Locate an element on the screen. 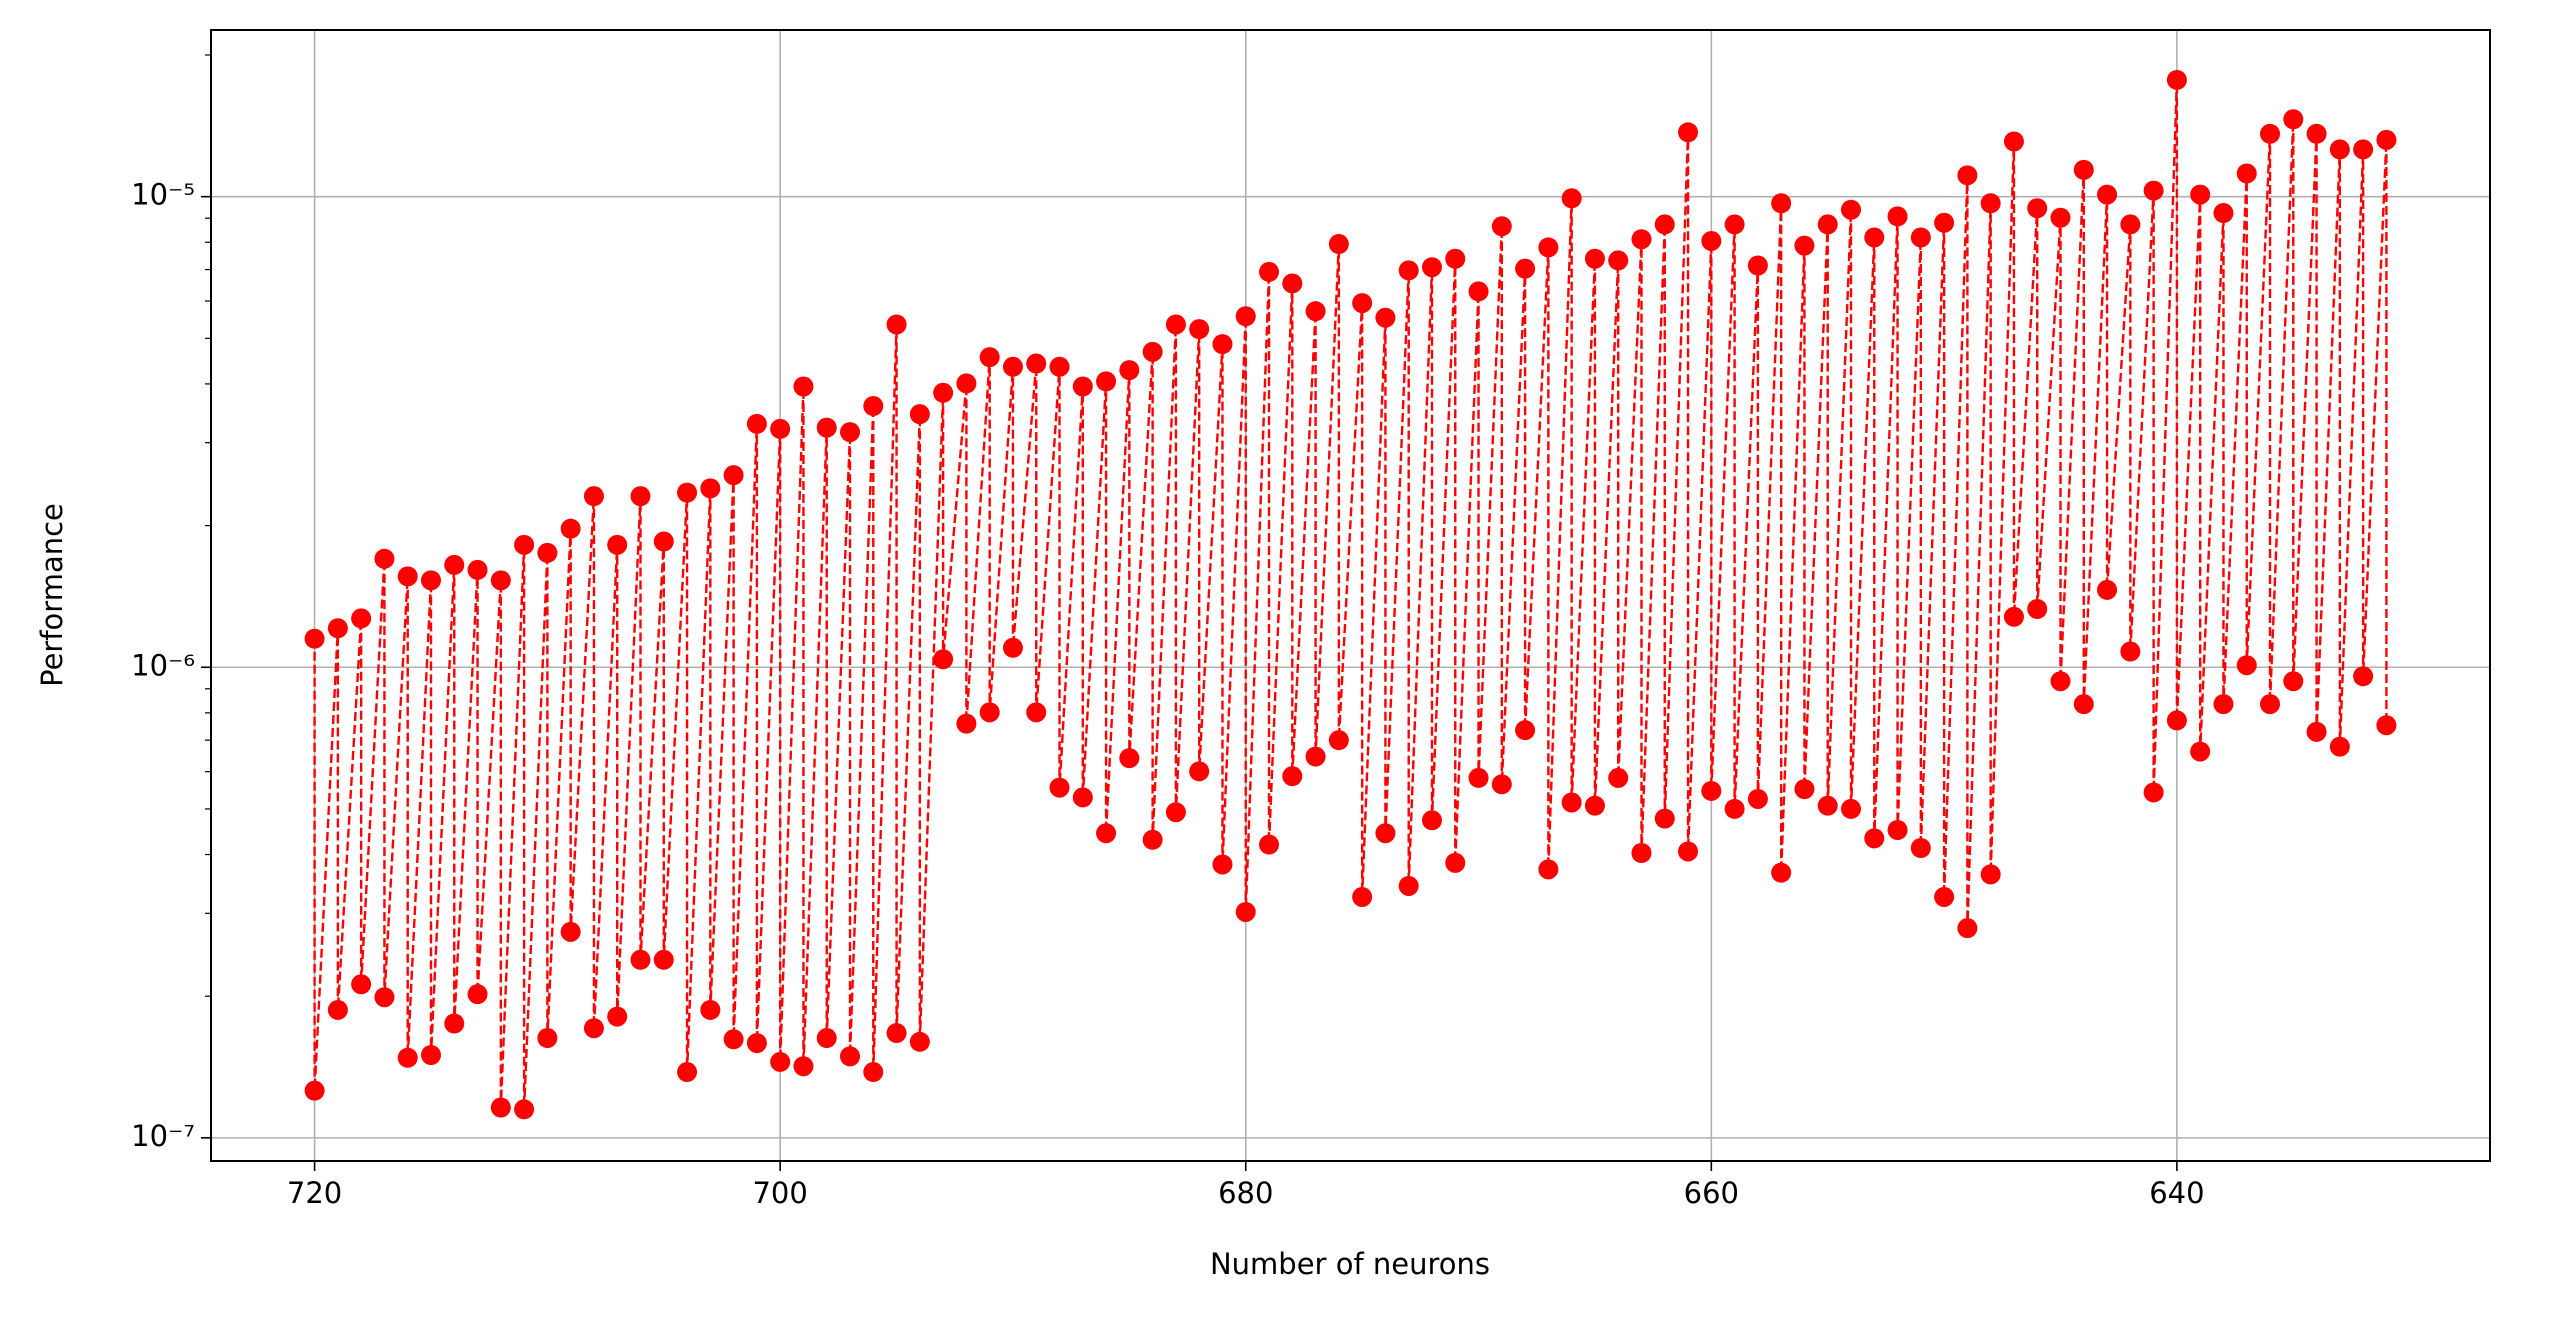 Image resolution: width=2567 pixels, height=1318 pixels. y-tick-label: 10⁻⁵ is located at coordinates (163, 195).